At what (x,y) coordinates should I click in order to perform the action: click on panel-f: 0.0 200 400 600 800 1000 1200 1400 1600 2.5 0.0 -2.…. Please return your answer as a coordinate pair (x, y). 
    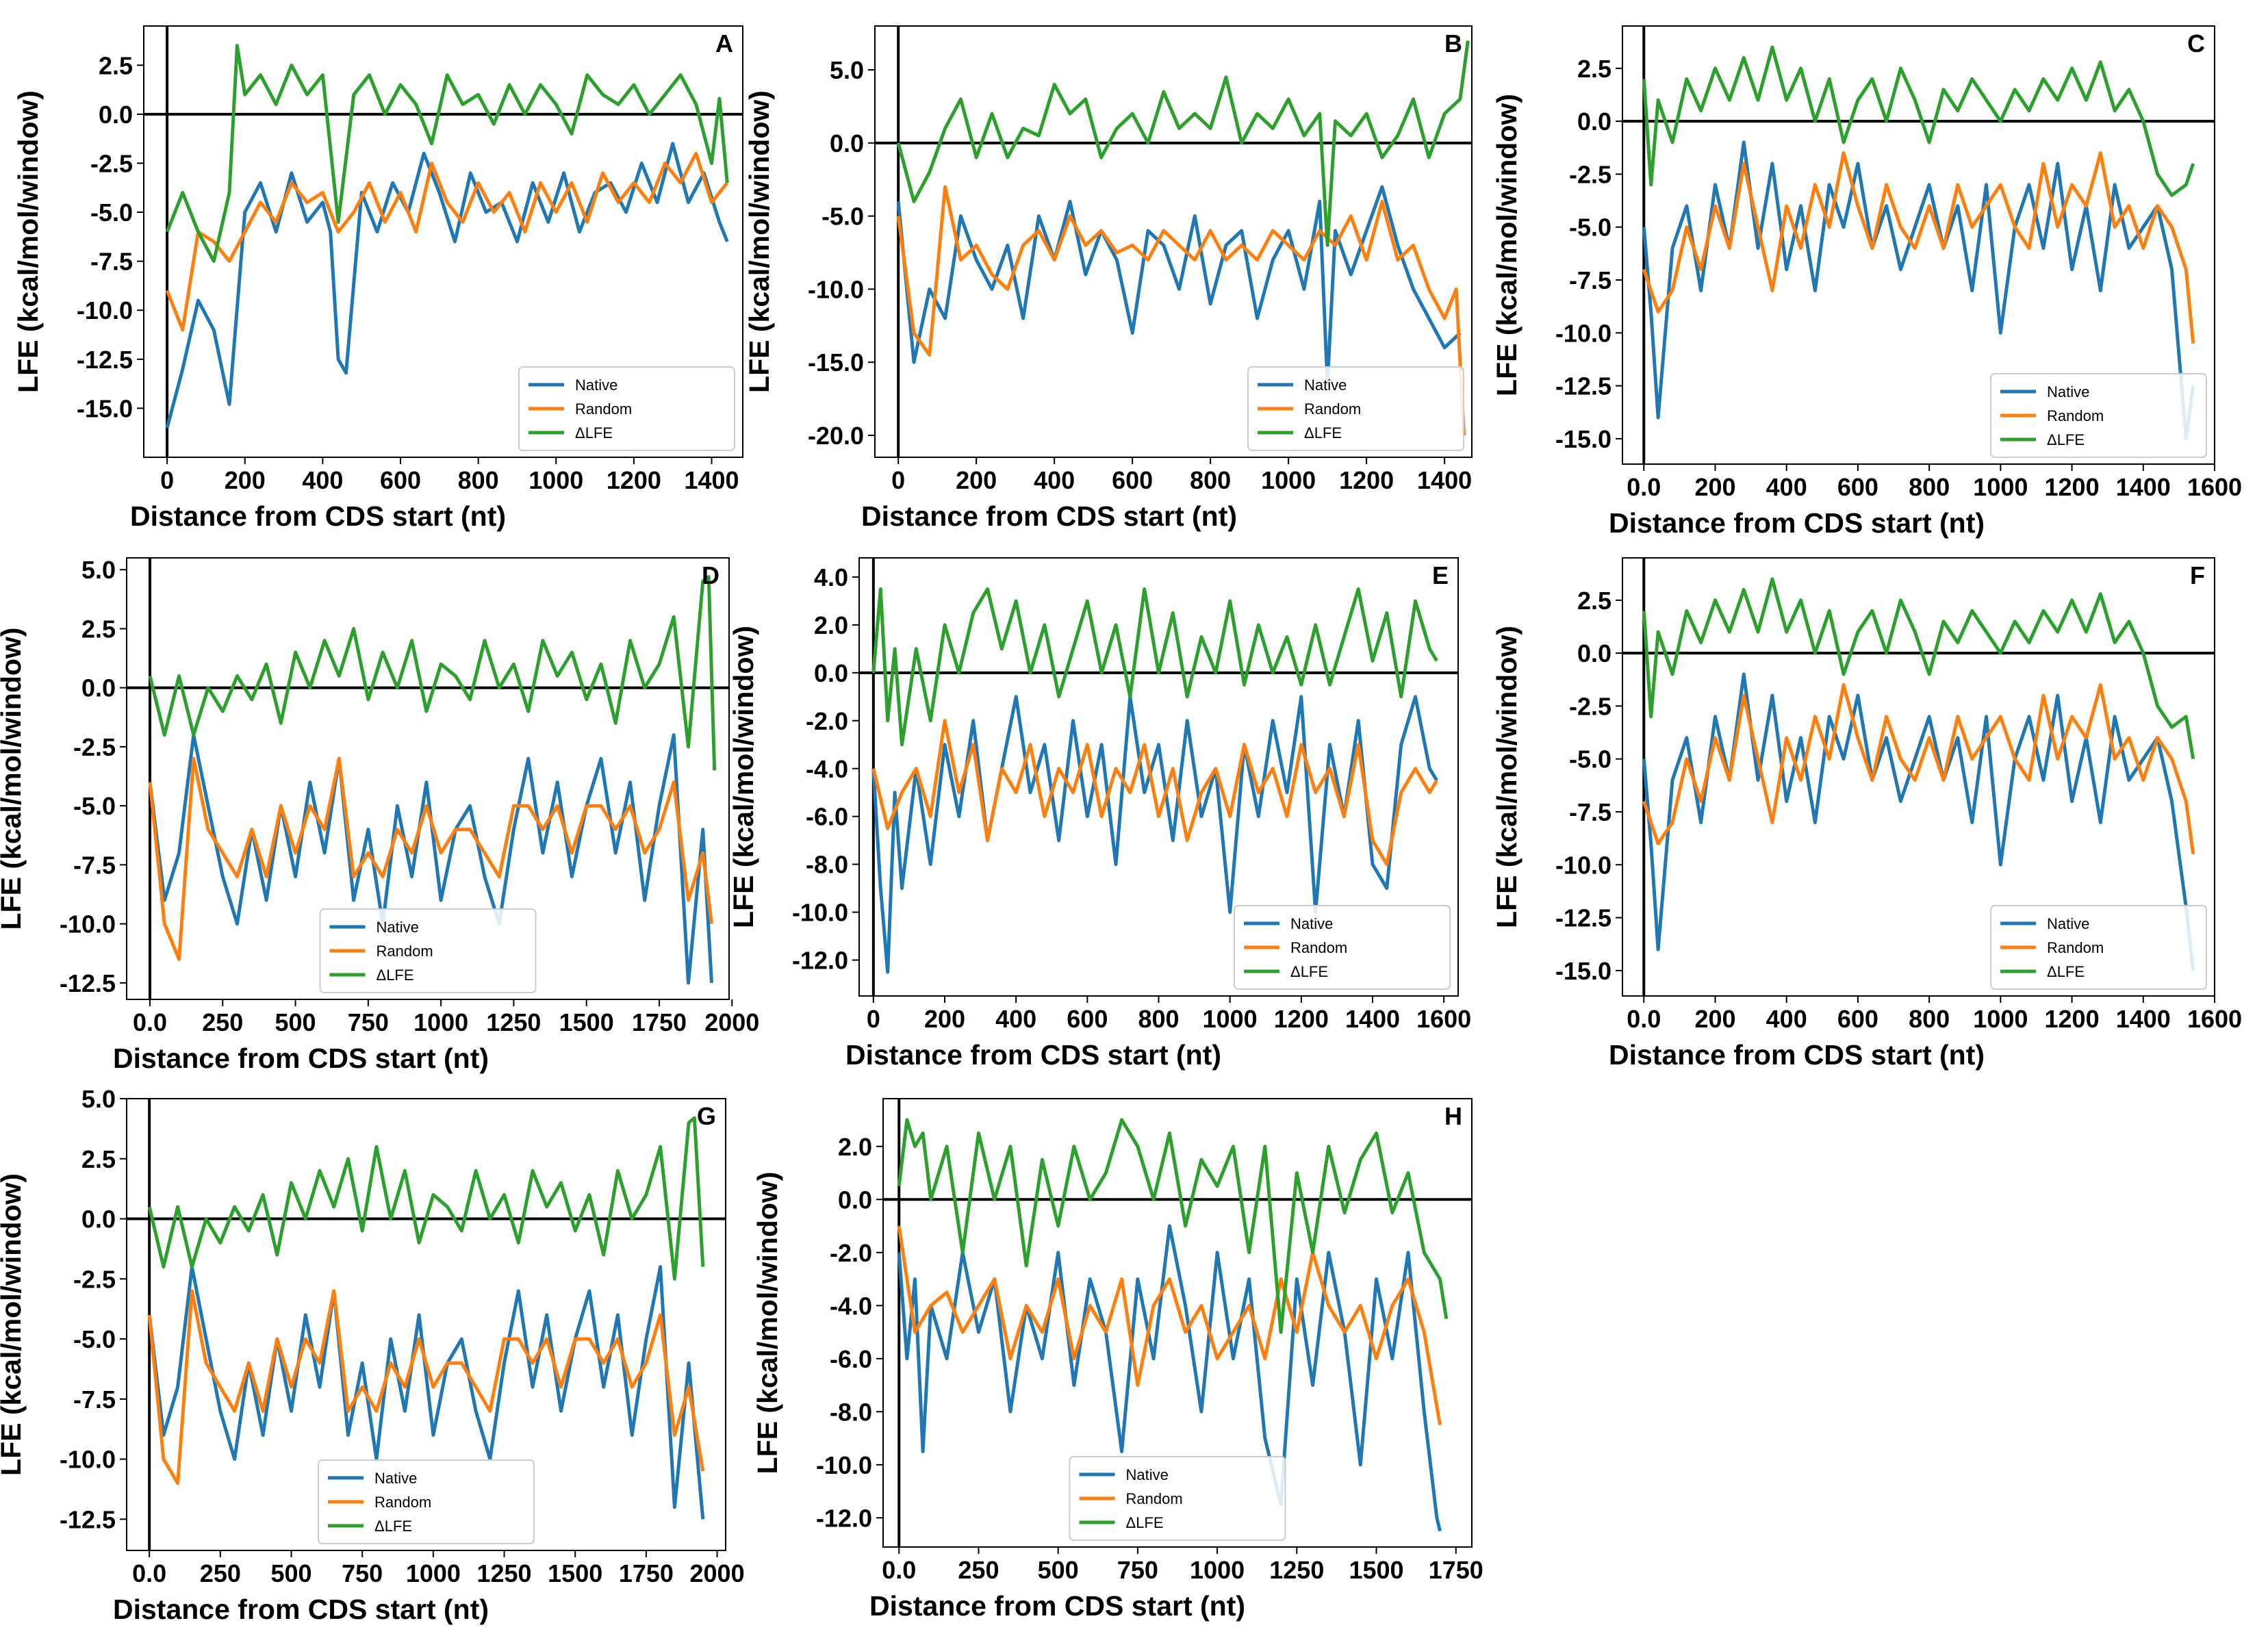
    Looking at the image, I should click on (1866, 814).